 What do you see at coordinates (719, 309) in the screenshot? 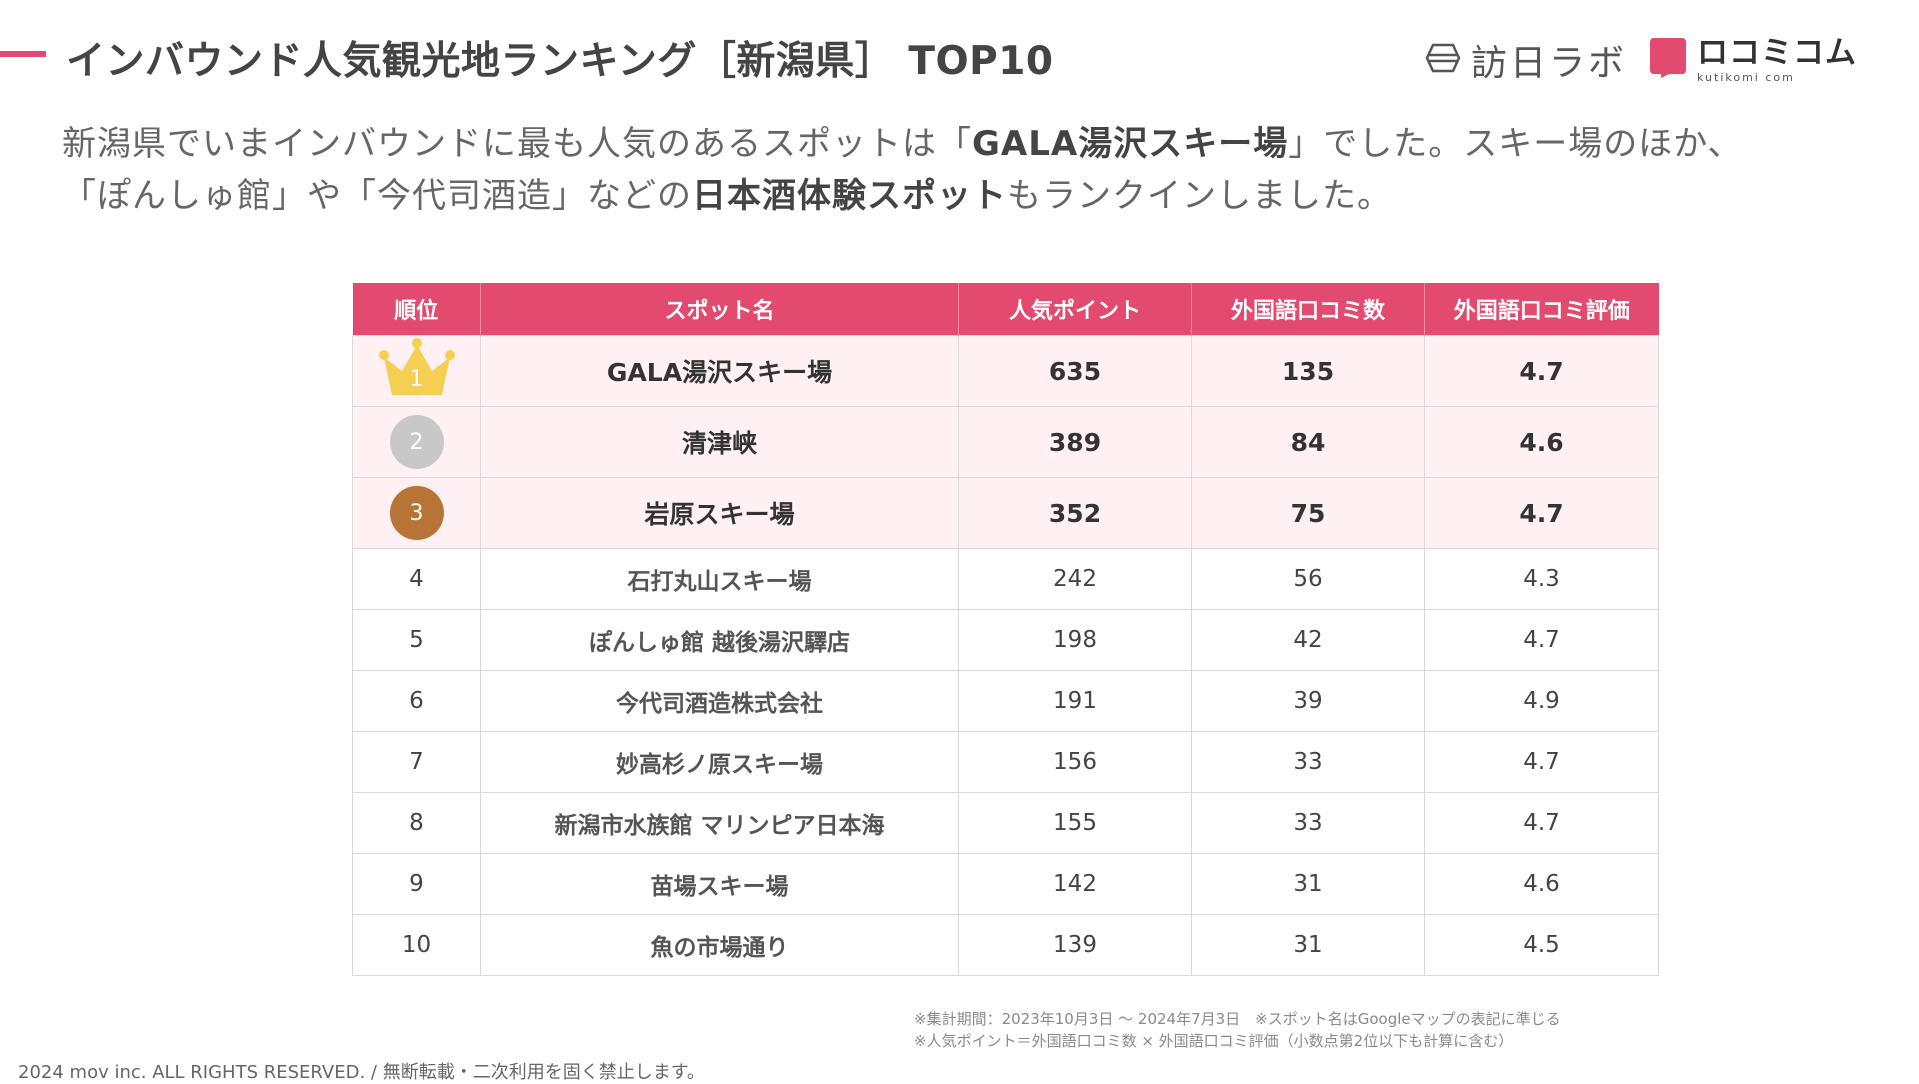
I see `column-header-spot-name: スポット名` at bounding box center [719, 309].